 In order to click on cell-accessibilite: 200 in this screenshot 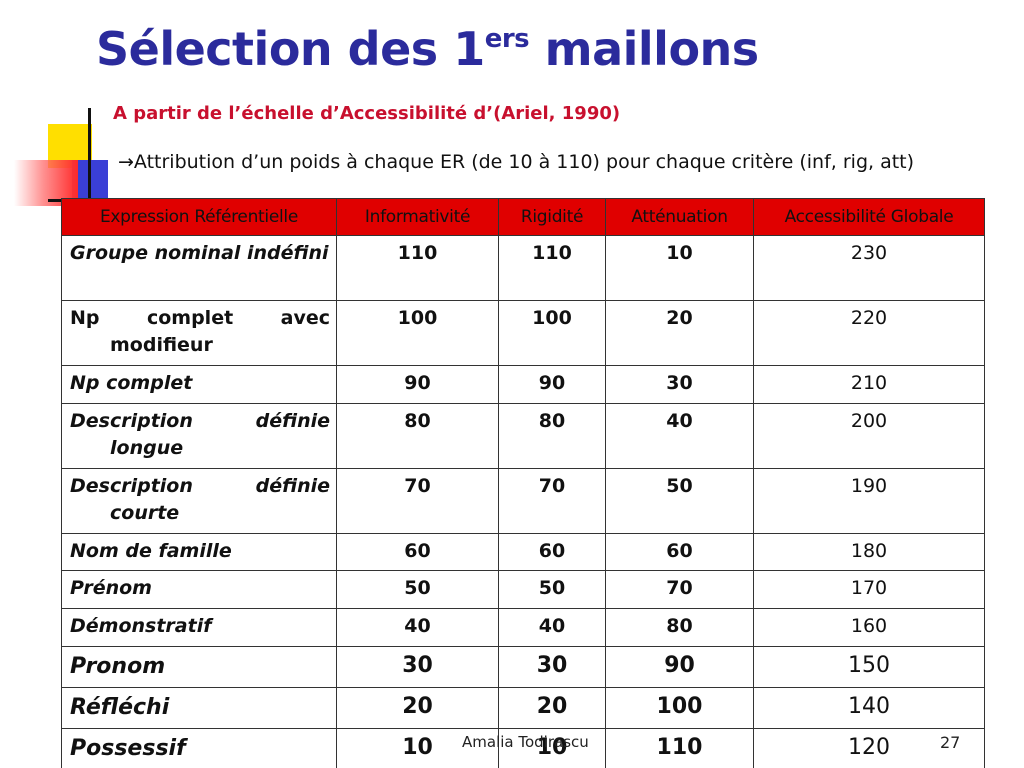, I will do `click(869, 436)`.